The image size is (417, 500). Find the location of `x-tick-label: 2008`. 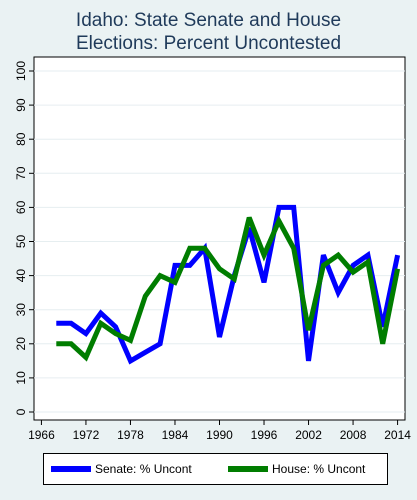

x-tick-label: 2008 is located at coordinates (353, 435).